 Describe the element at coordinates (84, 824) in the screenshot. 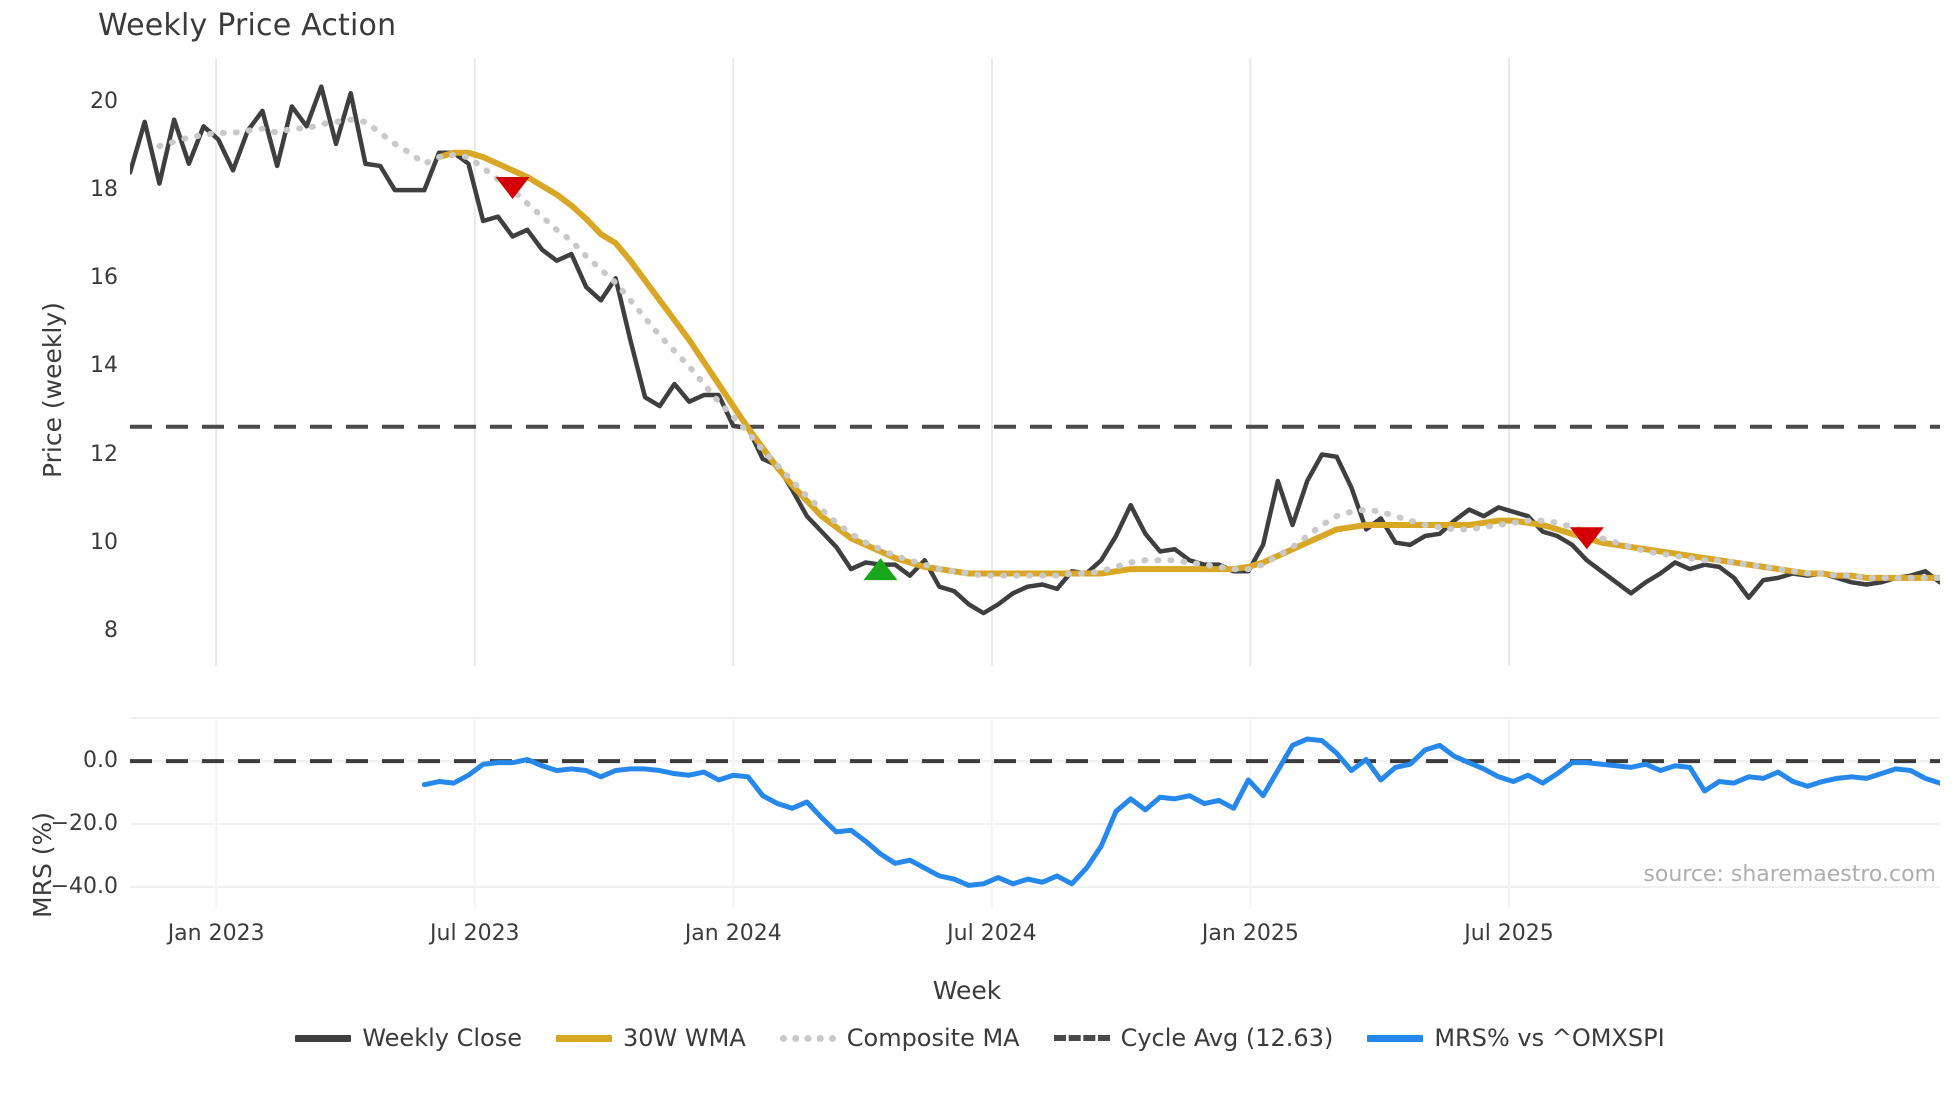

I see `mrs-y-tick-label: −20.0` at that location.